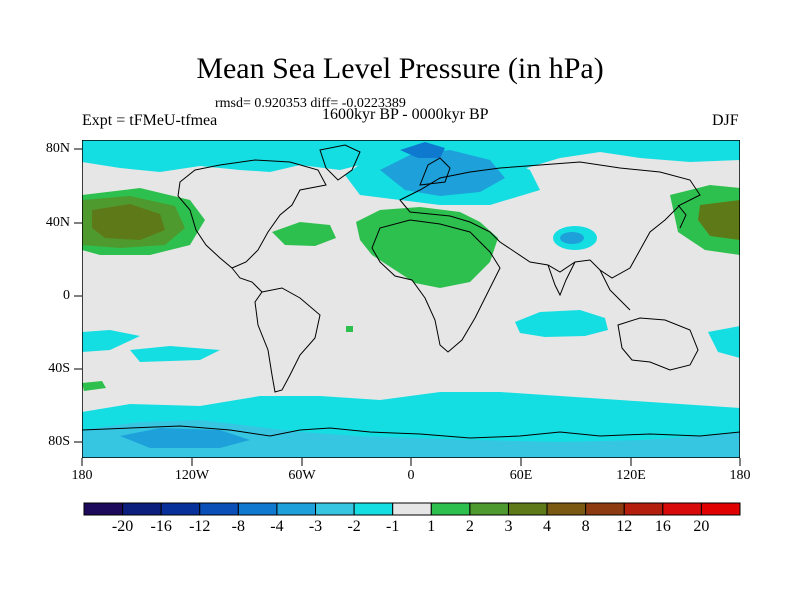 This screenshot has width=800, height=600. I want to click on anomaly-region-small-green, so click(349, 329).